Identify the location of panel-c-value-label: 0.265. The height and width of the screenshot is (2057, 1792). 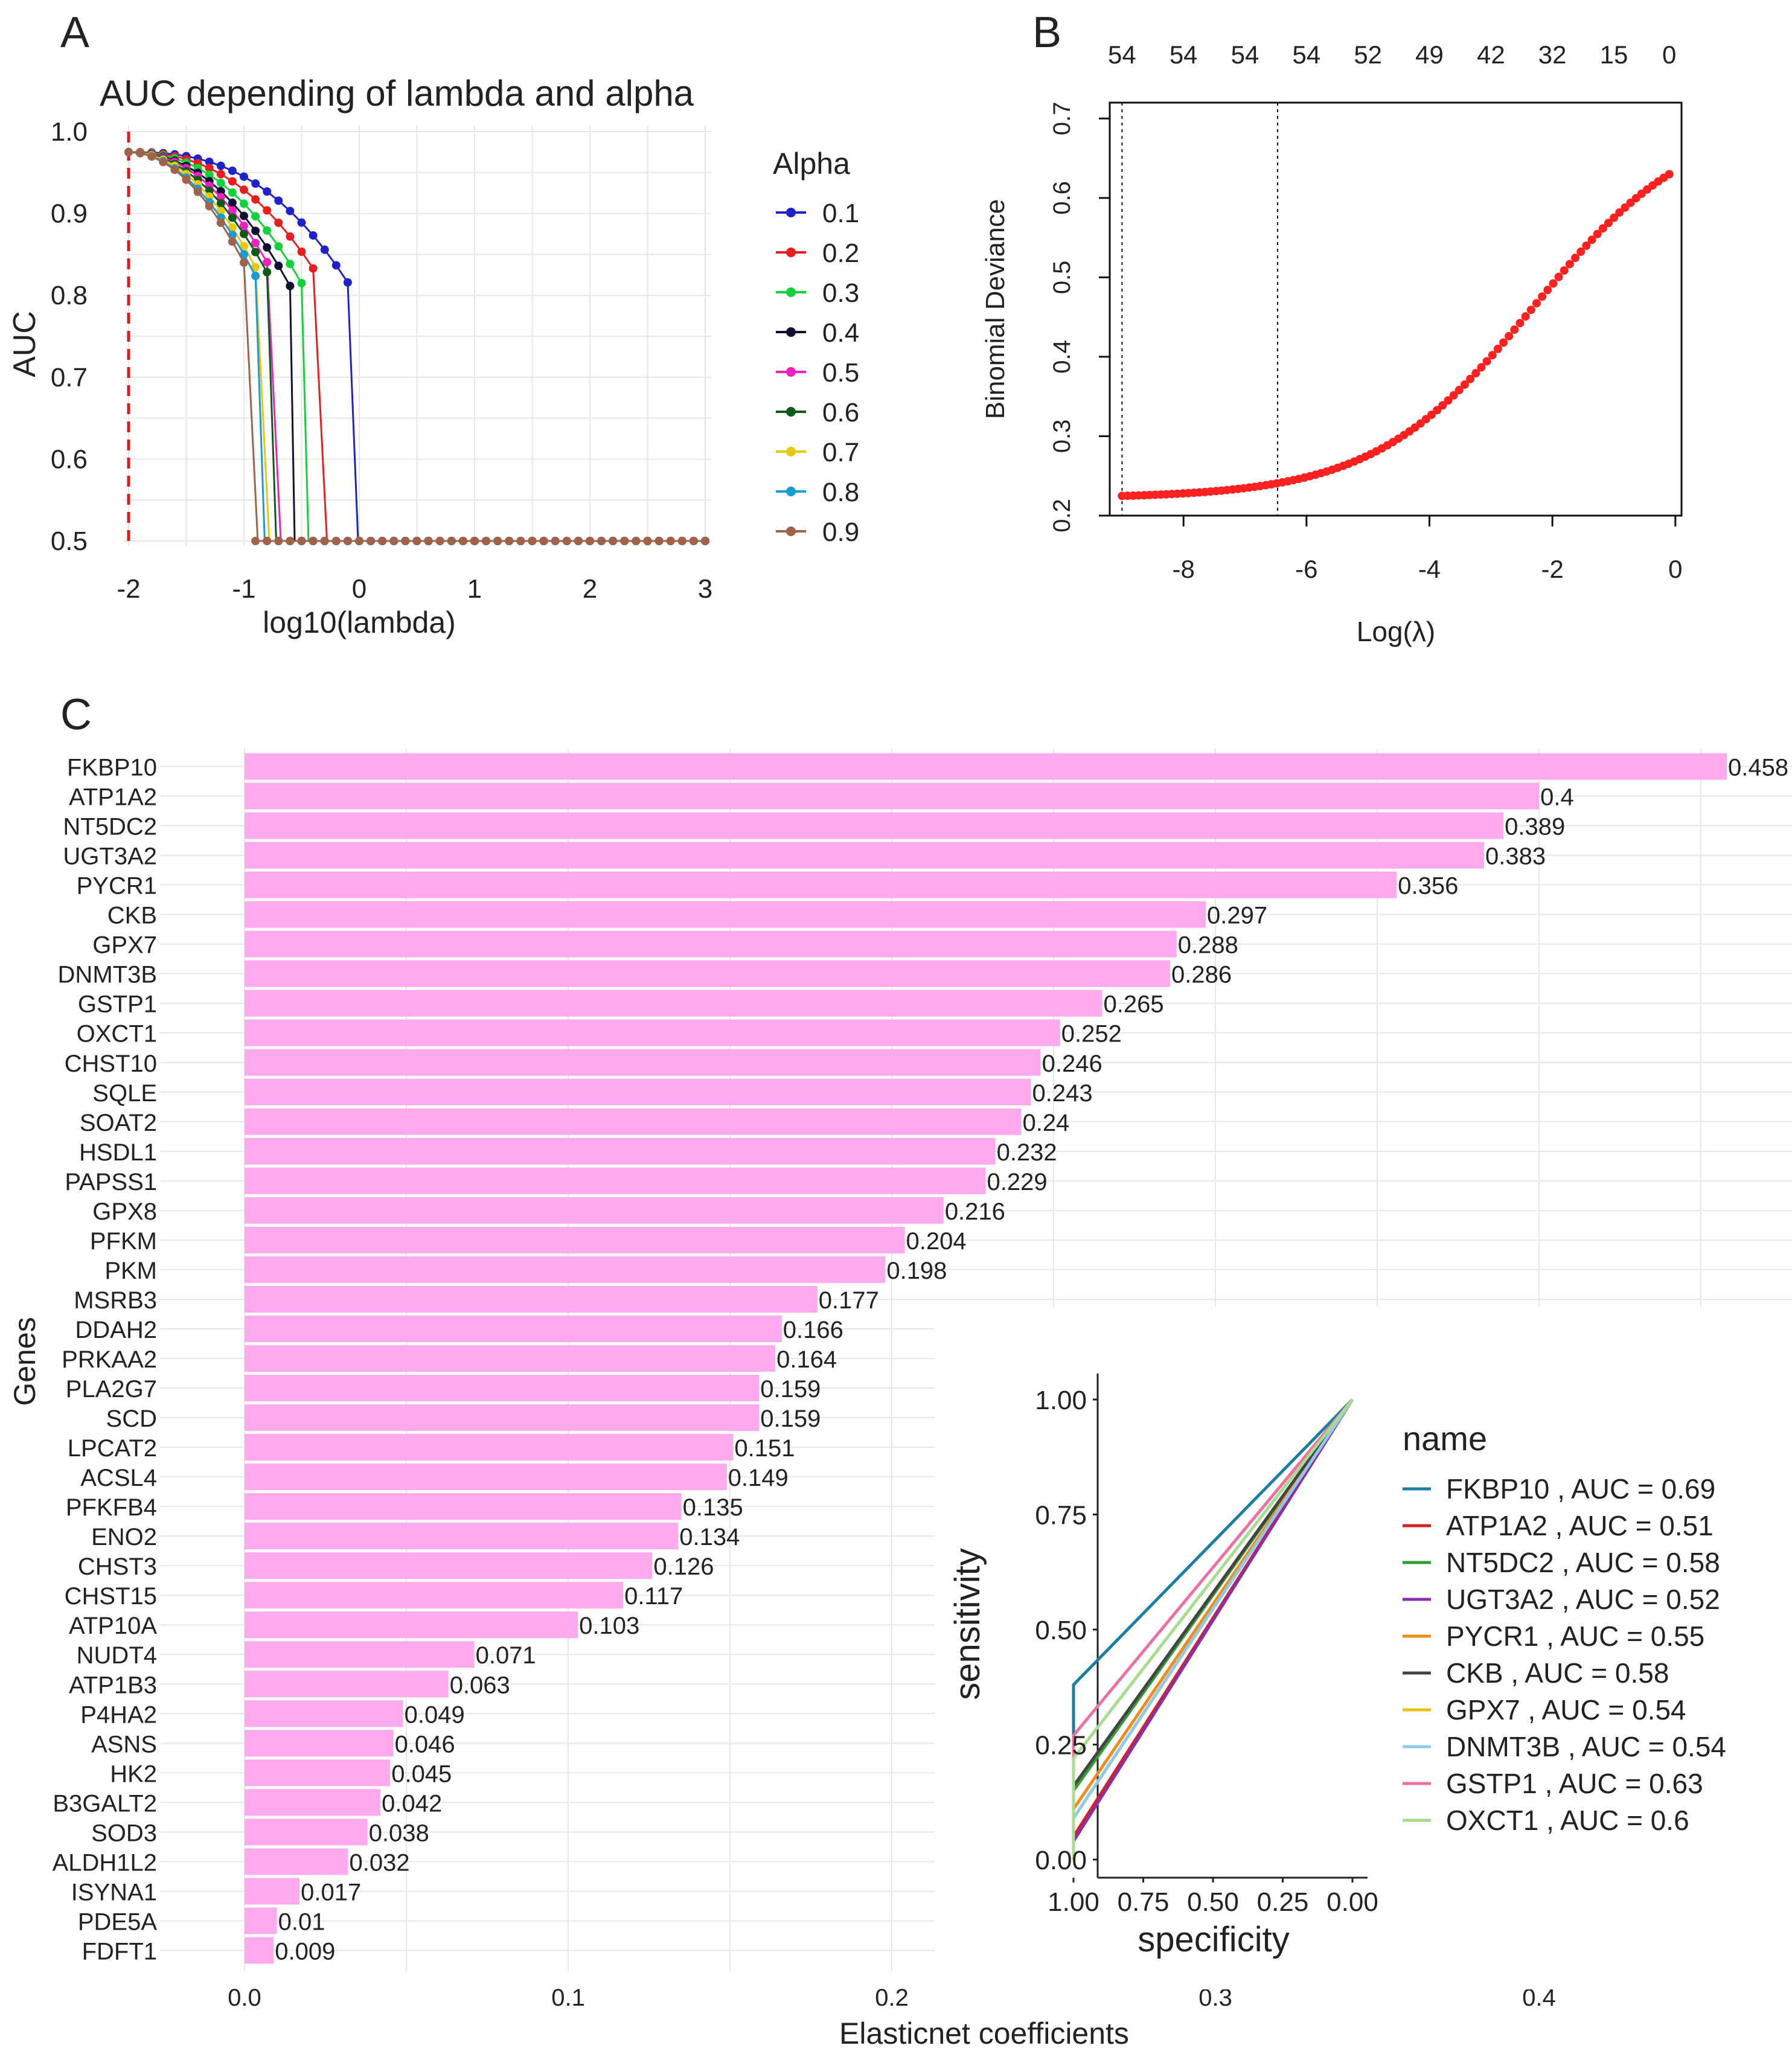
(1133, 1004).